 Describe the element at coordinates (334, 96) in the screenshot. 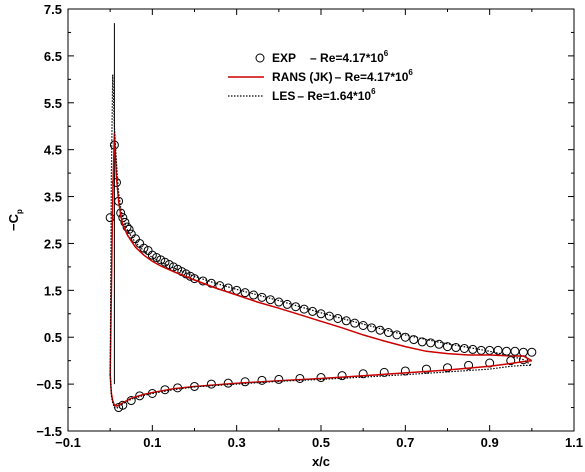

I see `legend-reynolds: – Re=1.64*10` at that location.